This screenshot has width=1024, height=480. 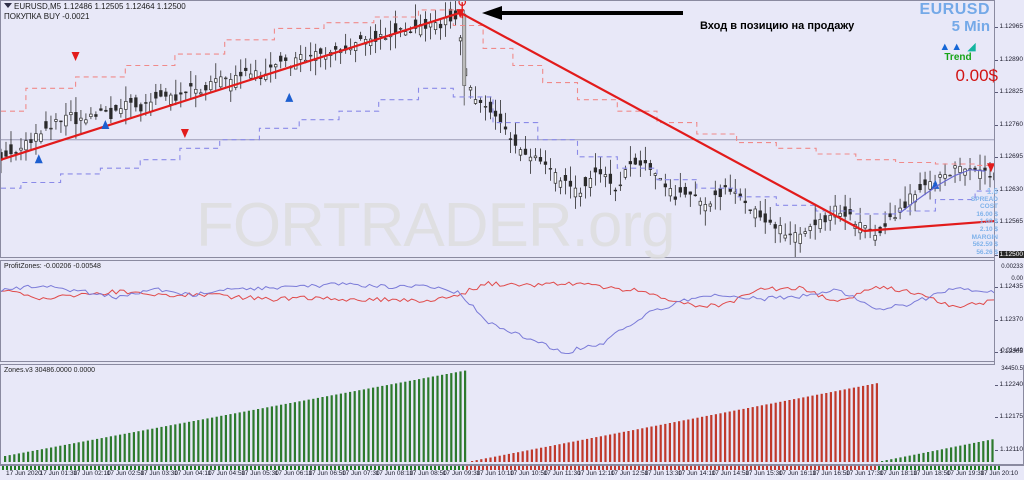 I want to click on brand-info-block: EURUSD 5 Min, so click(x=954, y=18).